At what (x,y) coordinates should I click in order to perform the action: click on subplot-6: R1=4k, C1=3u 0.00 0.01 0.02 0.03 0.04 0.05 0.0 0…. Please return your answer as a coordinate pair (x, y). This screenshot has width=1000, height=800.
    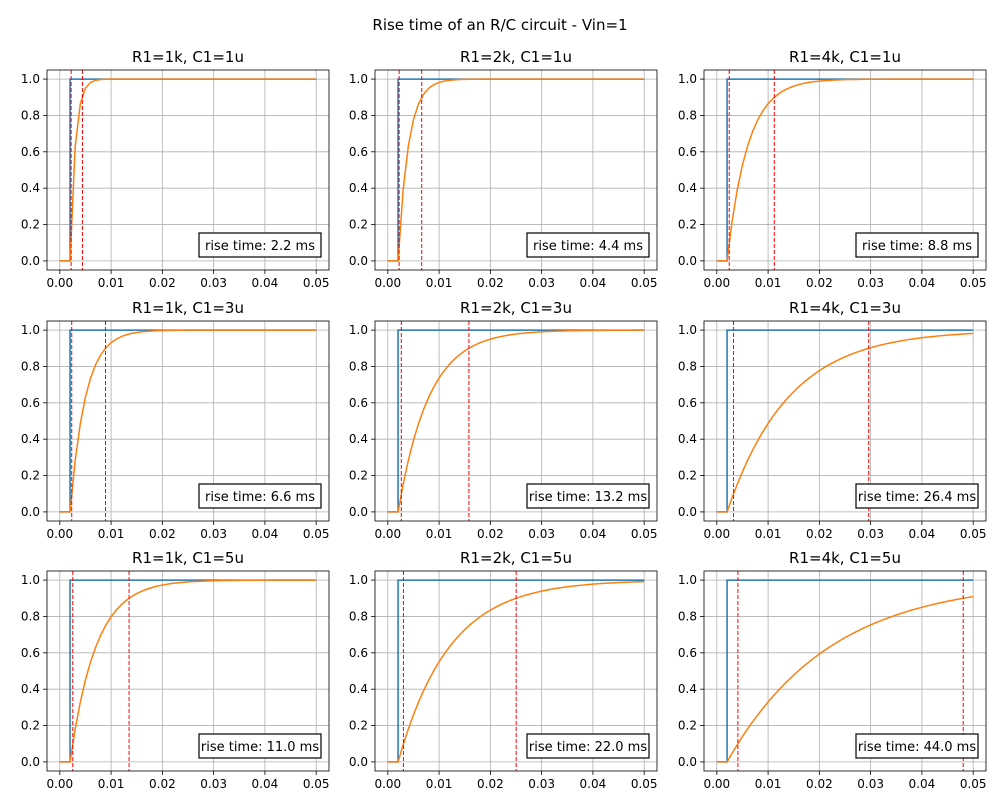
    Looking at the image, I should click on (832, 420).